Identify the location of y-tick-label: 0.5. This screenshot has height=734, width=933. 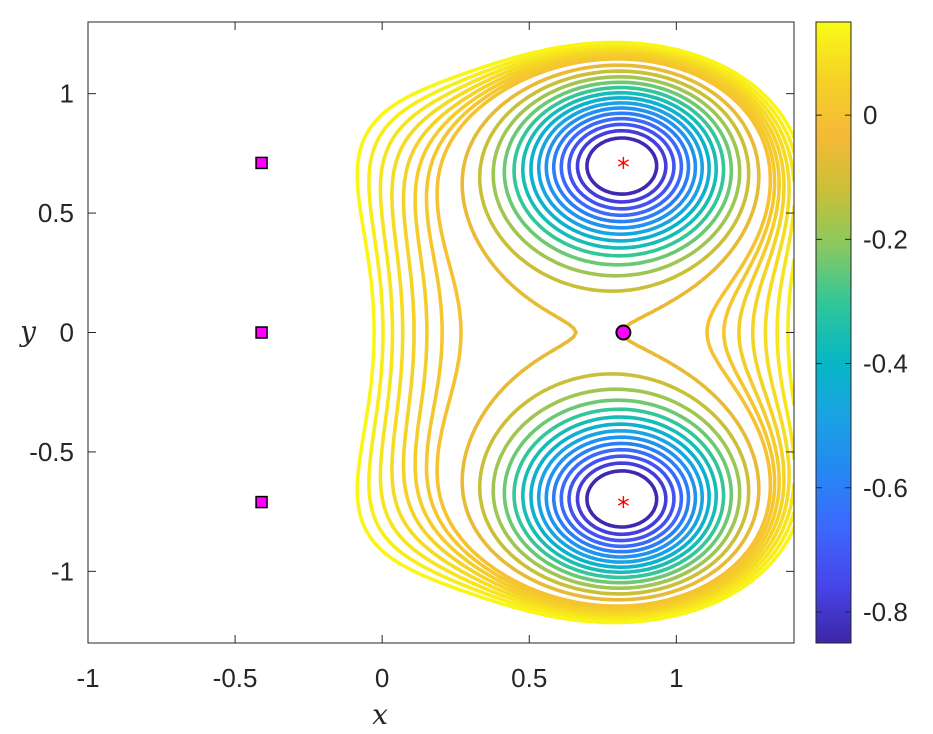
(56, 213).